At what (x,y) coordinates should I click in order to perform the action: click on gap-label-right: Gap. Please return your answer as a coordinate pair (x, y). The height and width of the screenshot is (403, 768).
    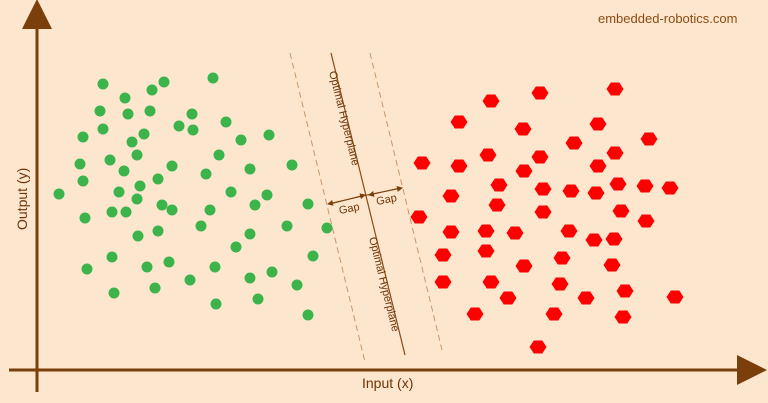
    Looking at the image, I should click on (386, 200).